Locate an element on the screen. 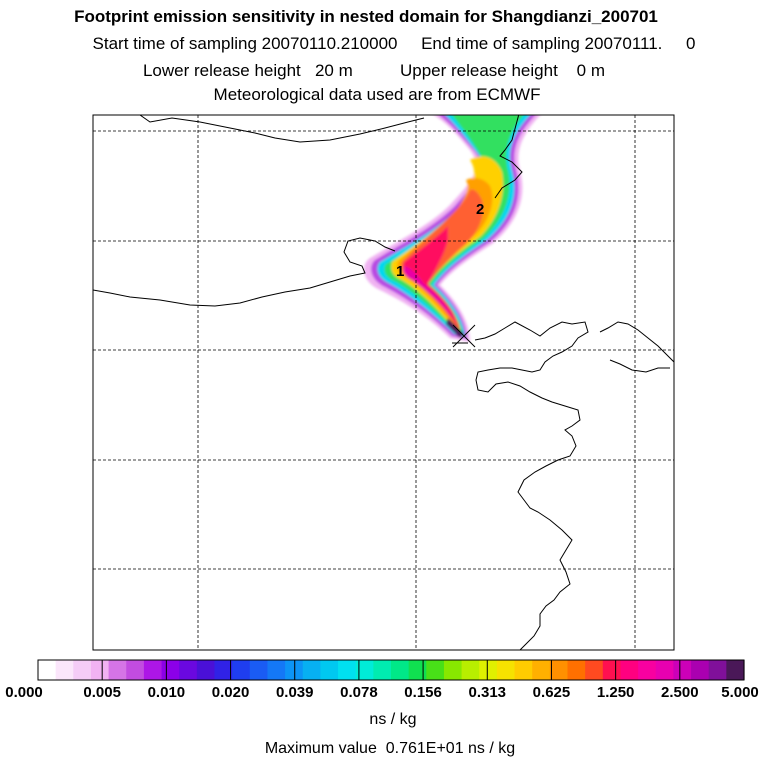  colorbar-tick-label: 0.020 is located at coordinates (230, 692).